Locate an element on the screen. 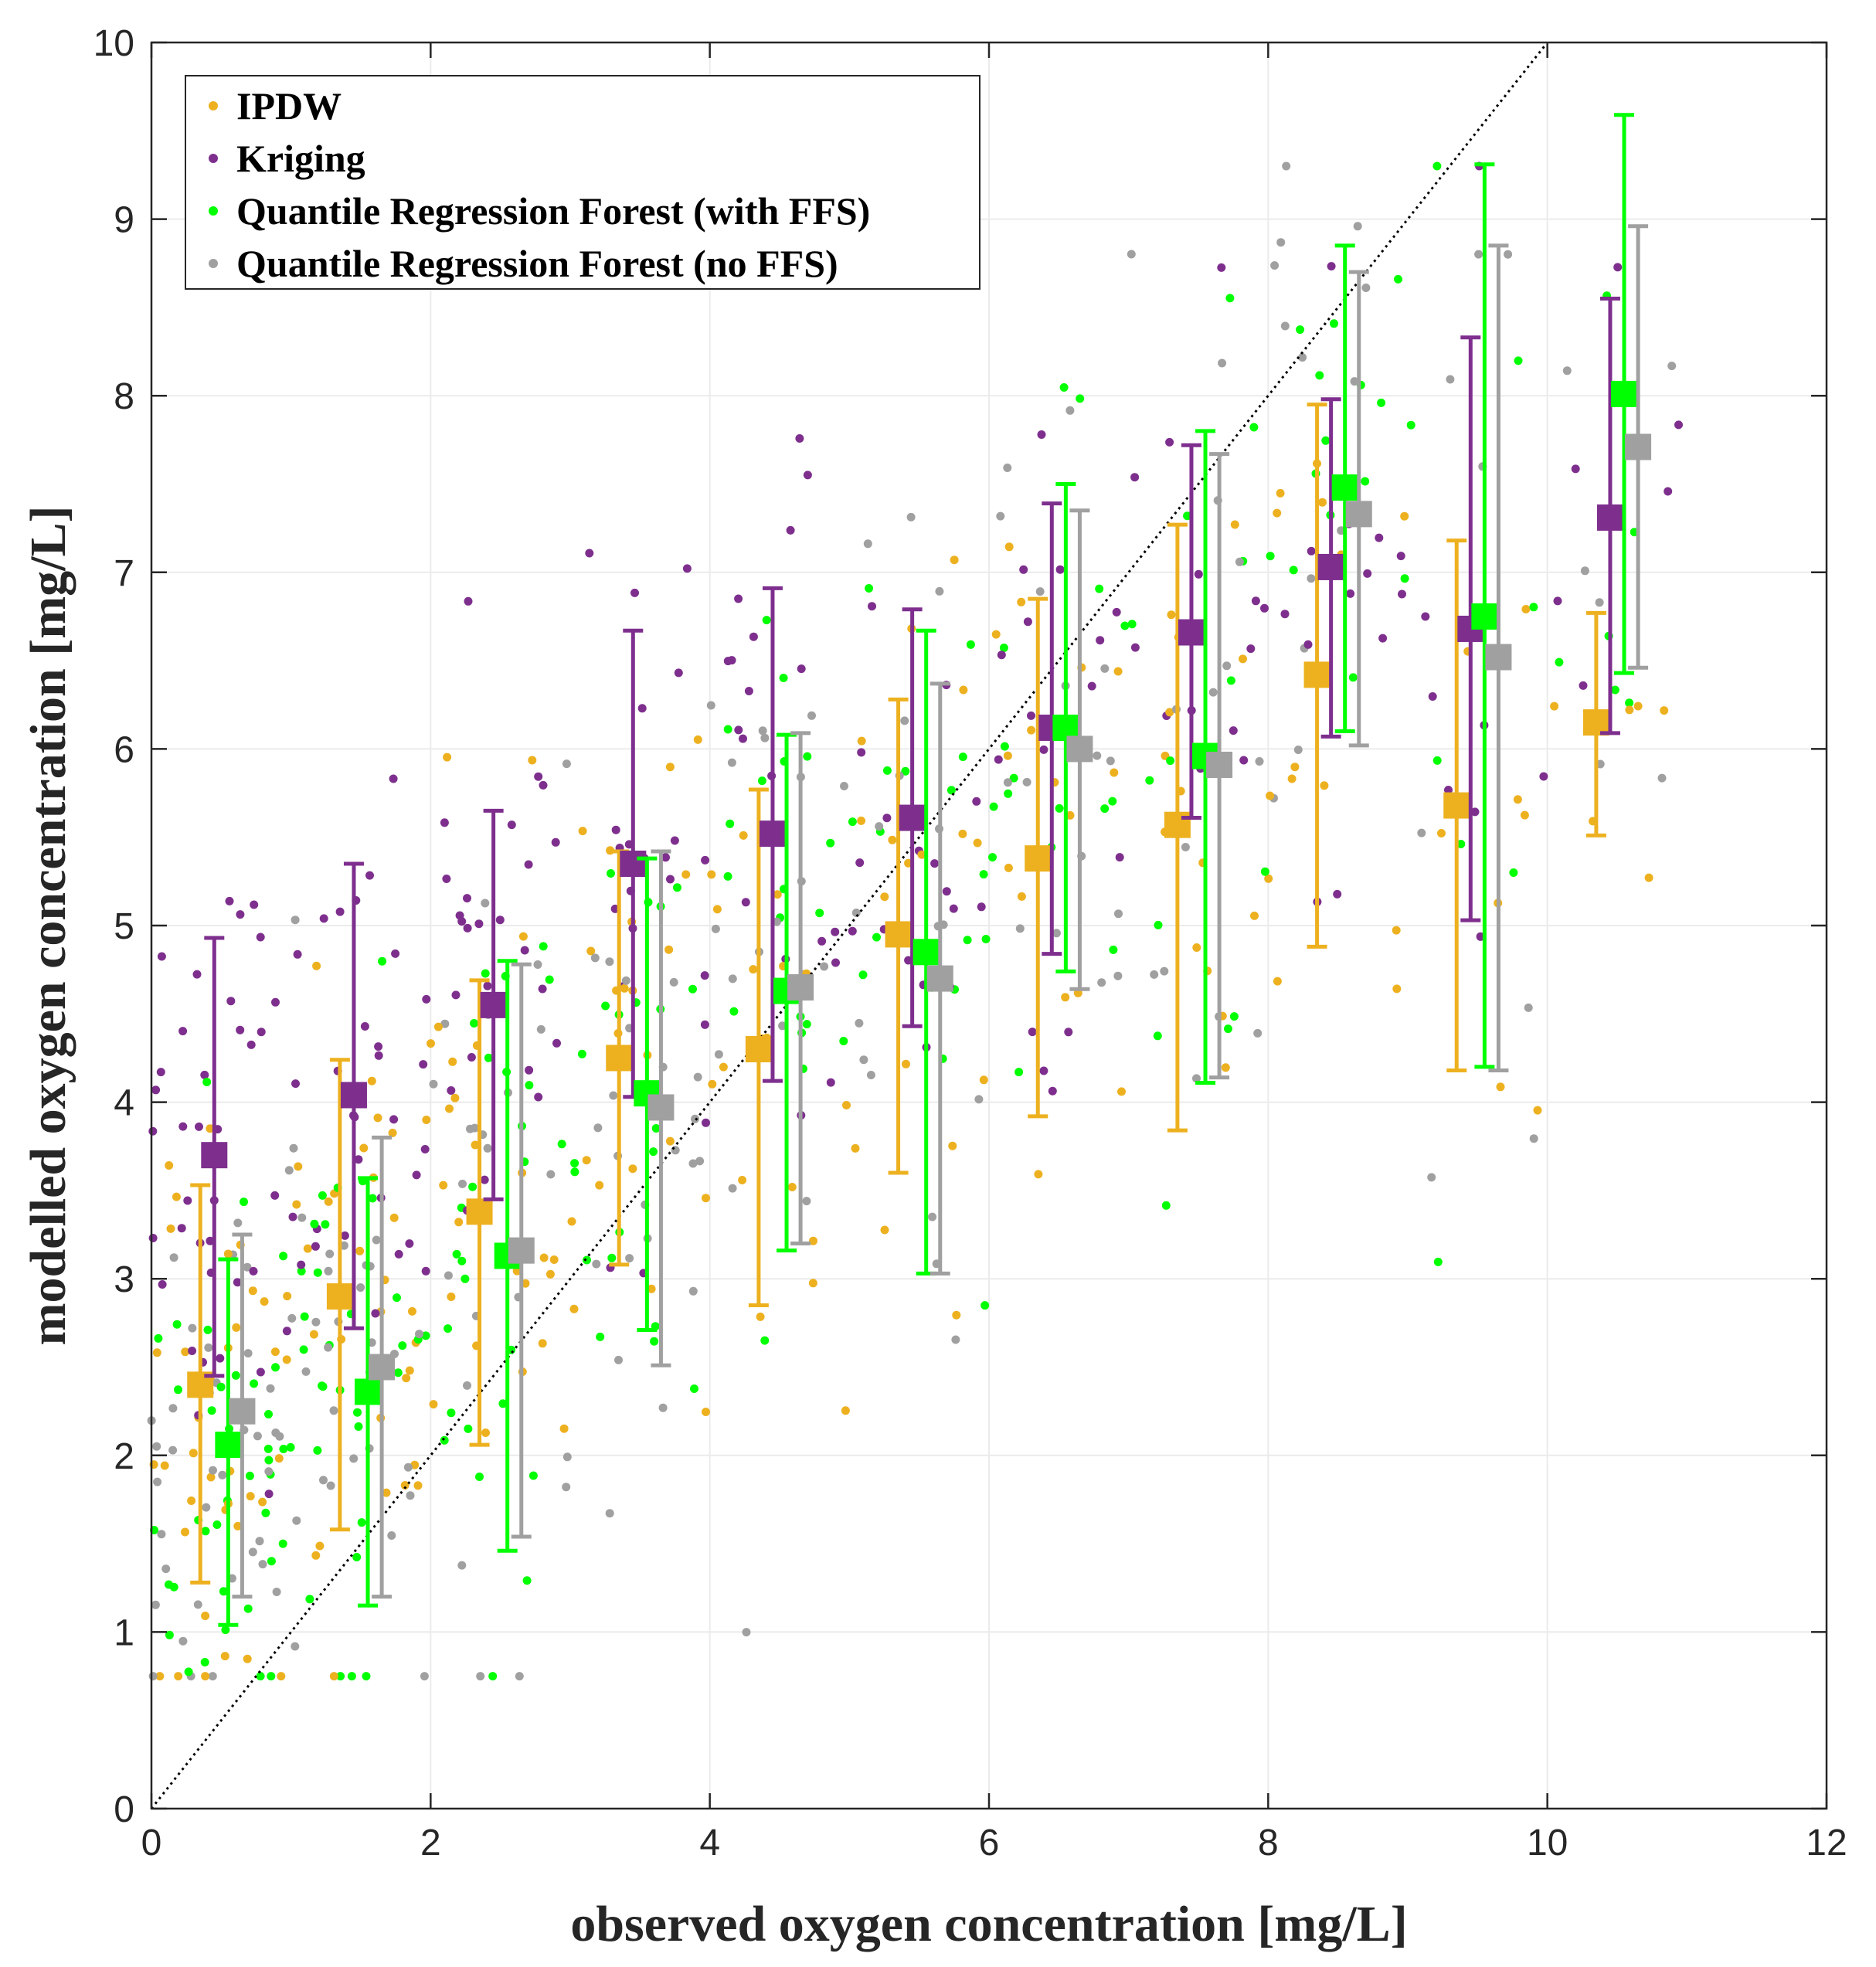 Image resolution: width=1876 pixels, height=1967 pixels. y-tick-label: 7 is located at coordinates (124, 573).